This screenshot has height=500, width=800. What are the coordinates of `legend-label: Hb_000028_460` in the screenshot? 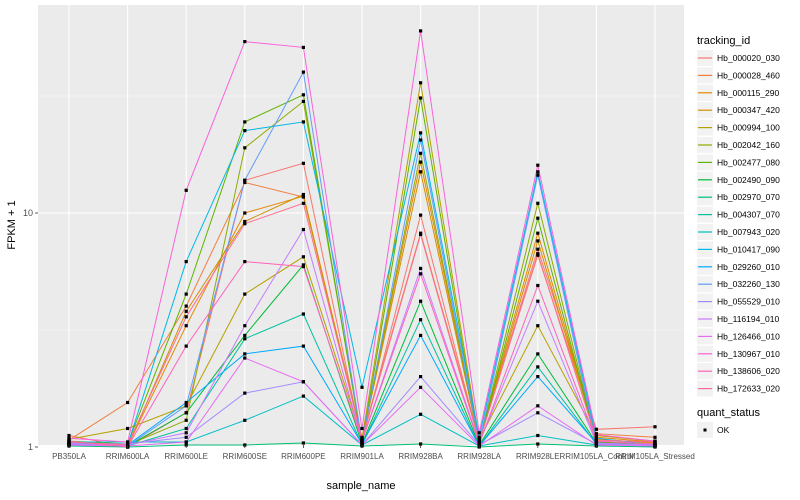 It's located at (748, 75).